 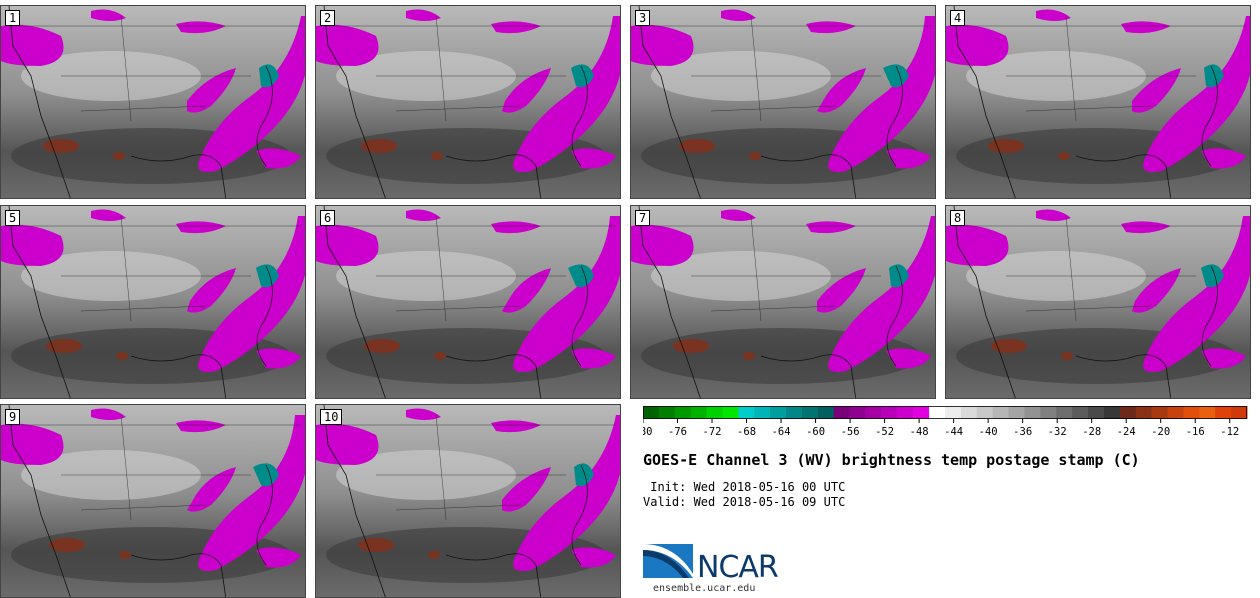 What do you see at coordinates (712, 432) in the screenshot?
I see `colorbar-tick-label: -72` at bounding box center [712, 432].